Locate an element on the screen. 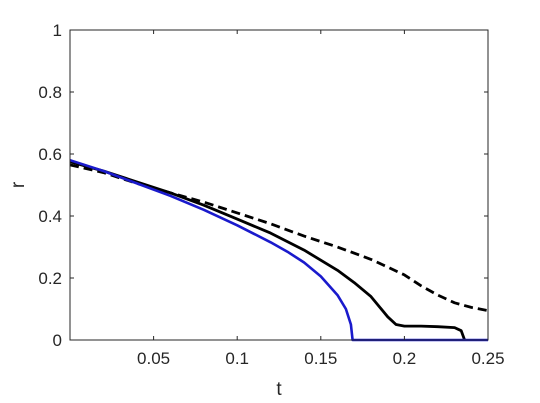  y-tick-label: 0.2 is located at coordinates (50, 278).